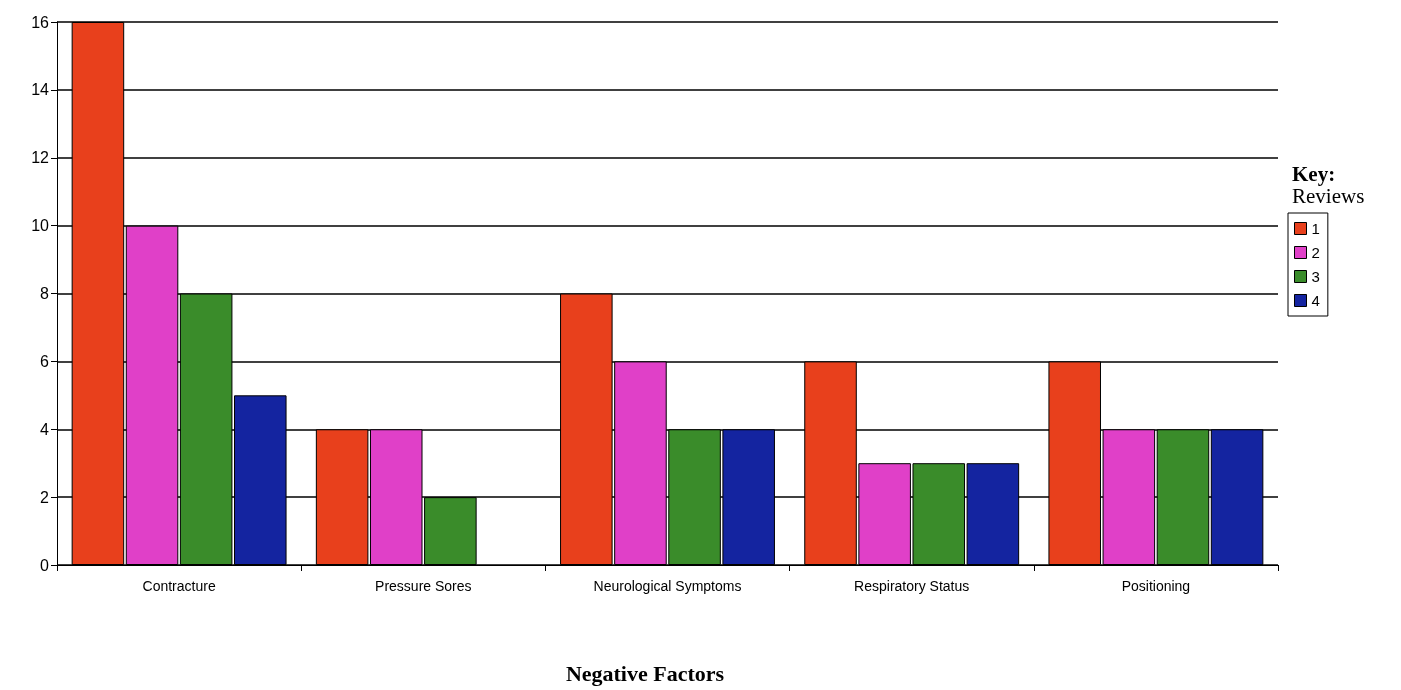 This screenshot has height=690, width=1401. I want to click on y-tick-label: 2, so click(45, 497).